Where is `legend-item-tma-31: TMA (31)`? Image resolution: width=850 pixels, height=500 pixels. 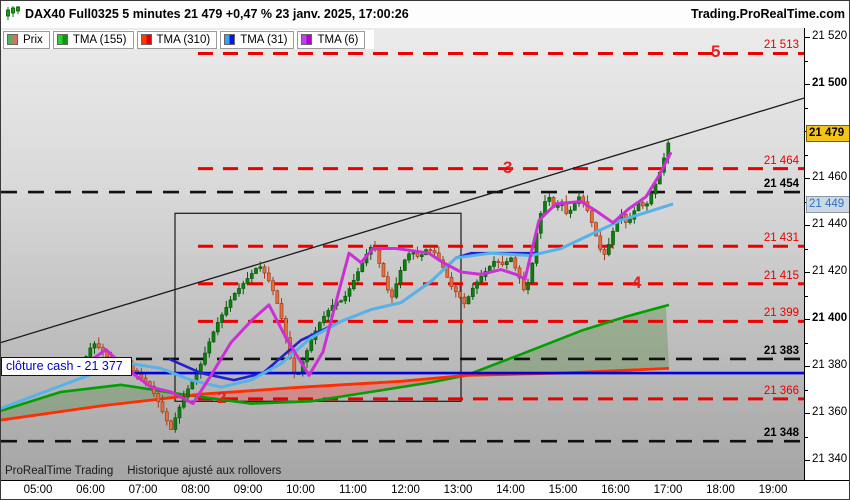
legend-item-tma-31: TMA (31) is located at coordinates (257, 39).